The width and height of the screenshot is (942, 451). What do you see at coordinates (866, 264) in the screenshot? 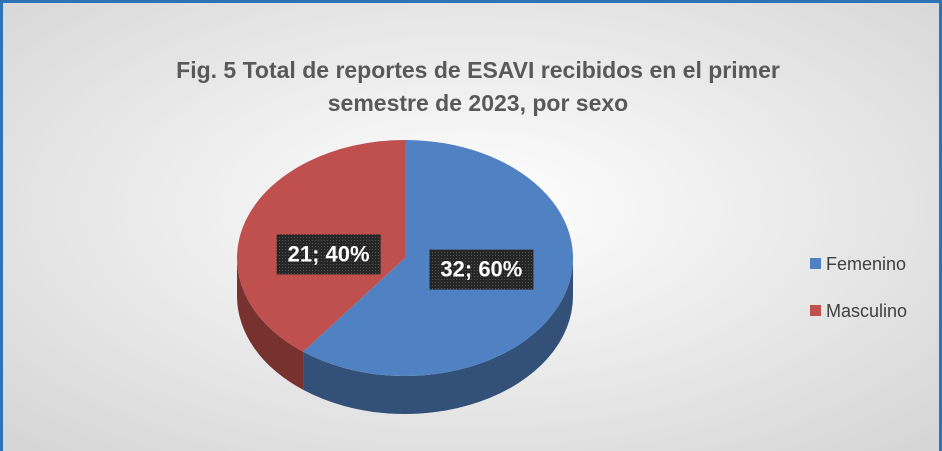
I see `legend-label: Femenino` at bounding box center [866, 264].